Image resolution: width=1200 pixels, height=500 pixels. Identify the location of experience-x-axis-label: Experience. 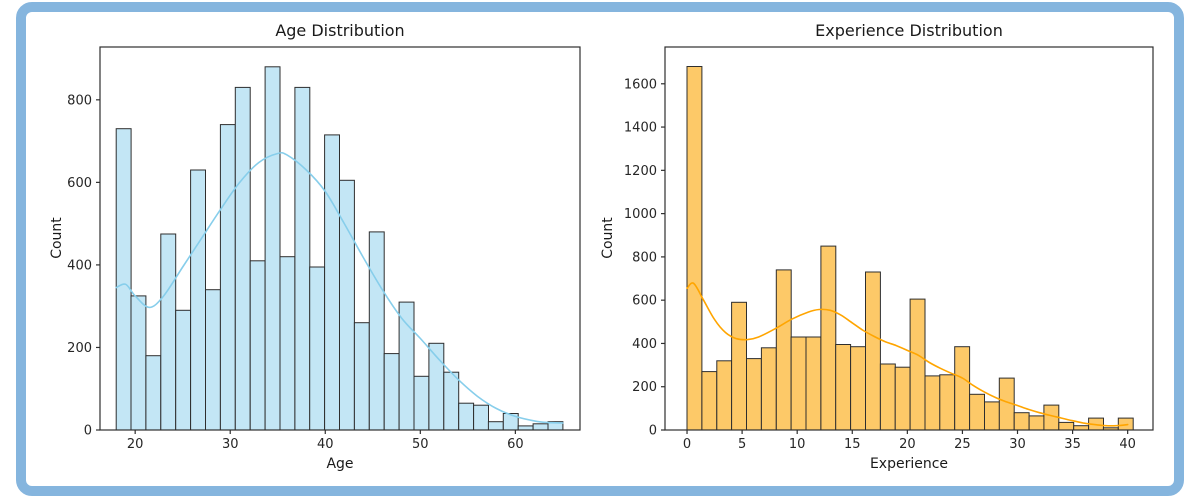
(909, 464).